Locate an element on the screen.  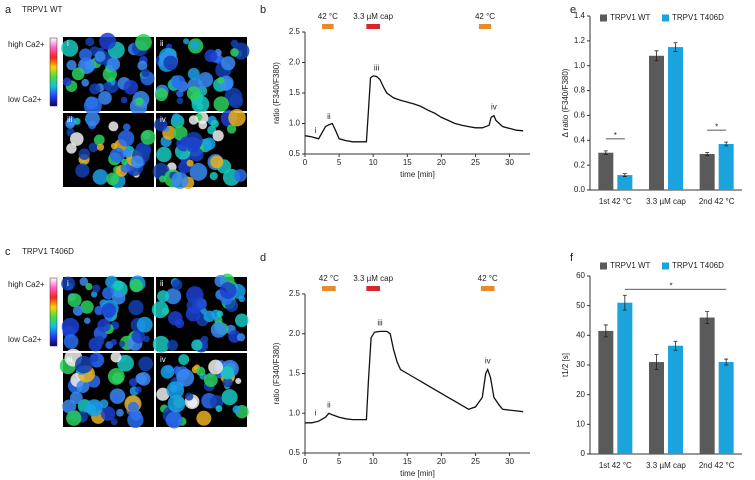
quadrant-label: iv is located at coordinates (163, 359).